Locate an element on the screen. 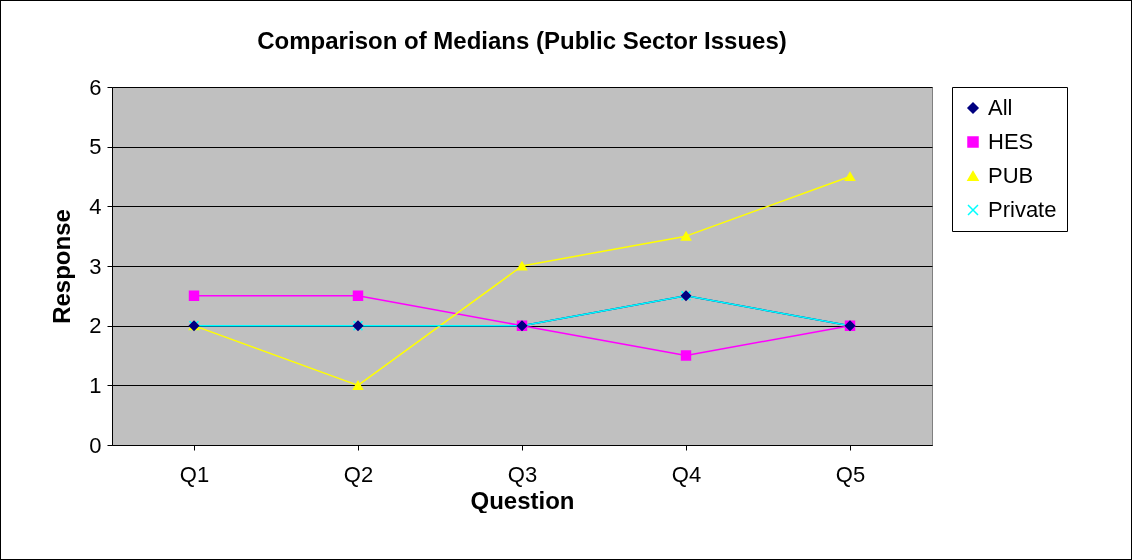 This screenshot has width=1132, height=560. legend-label: Private is located at coordinates (1022, 209).